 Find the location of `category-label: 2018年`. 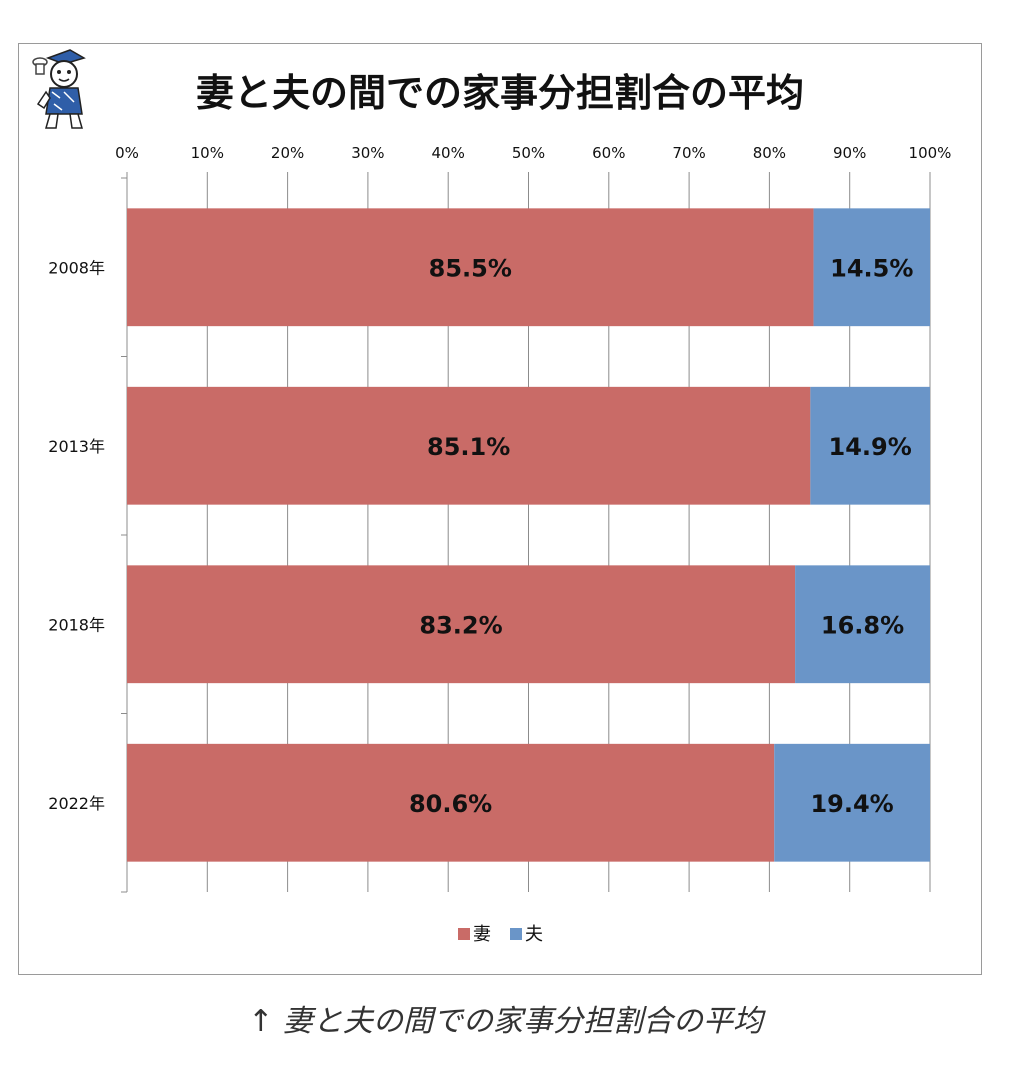

category-label: 2018年 is located at coordinates (76, 624).